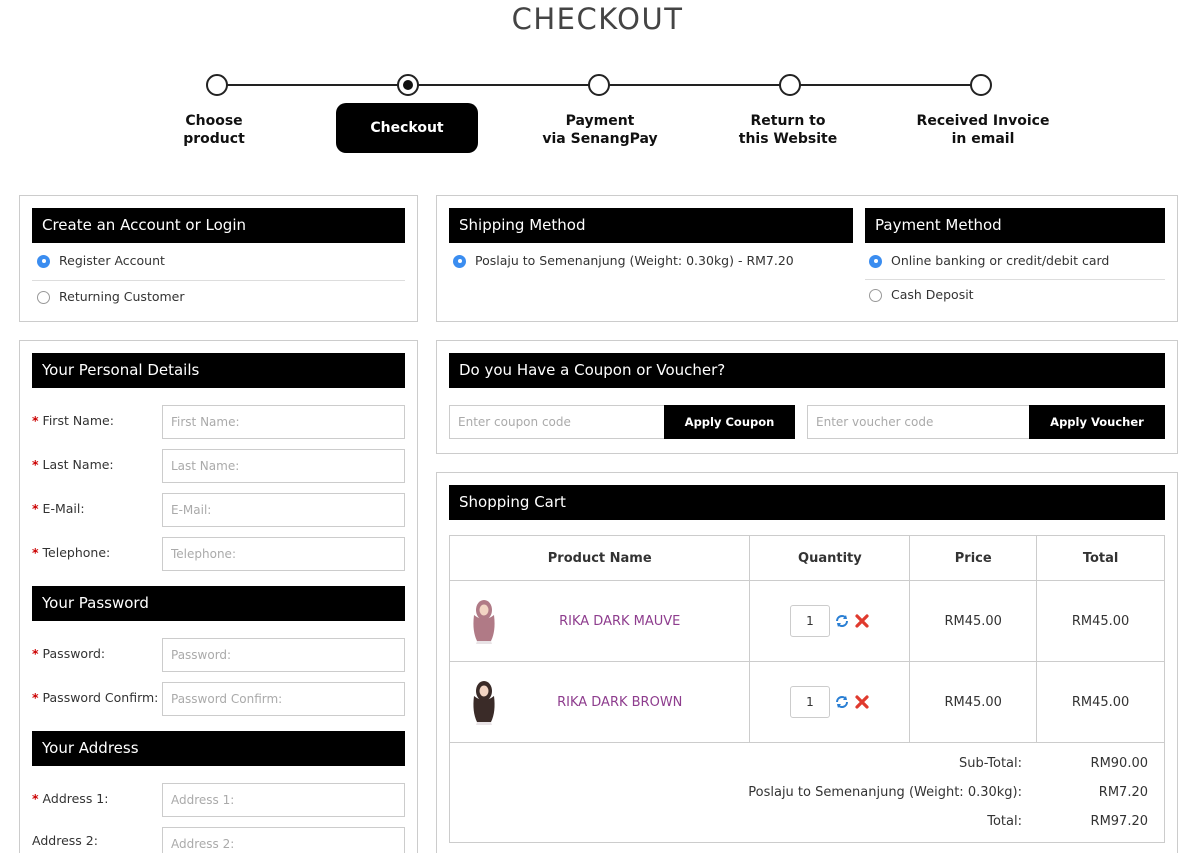 Image resolution: width=1195 pixels, height=853 pixels. What do you see at coordinates (830, 558) in the screenshot?
I see `column-header: Quantity` at bounding box center [830, 558].